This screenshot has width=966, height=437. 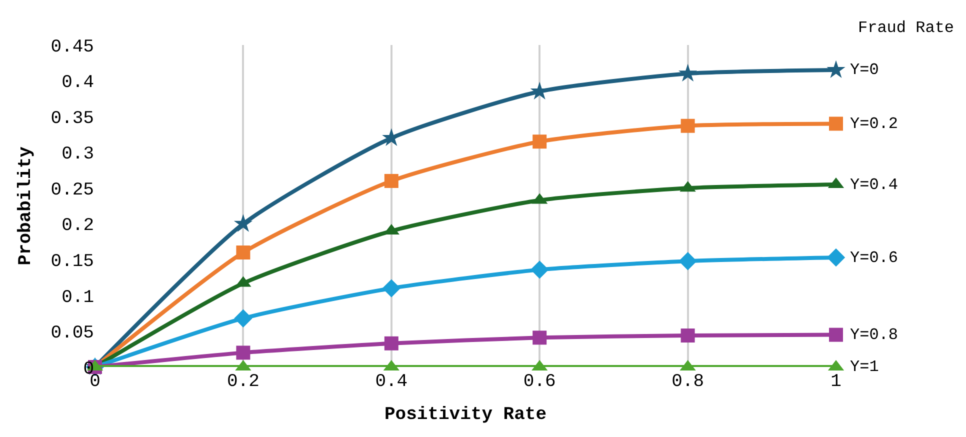 I want to click on y-tick-label: 0.4, so click(x=78, y=83).